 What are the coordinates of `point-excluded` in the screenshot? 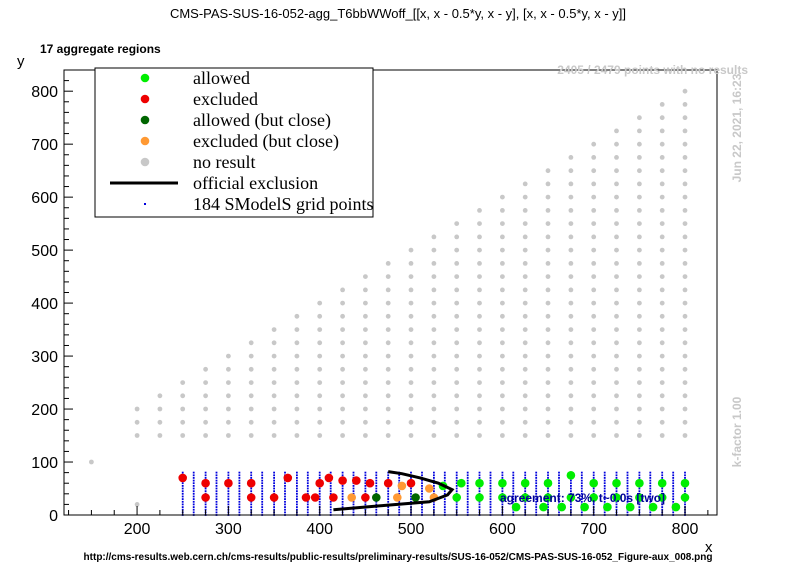 It's located at (320, 483).